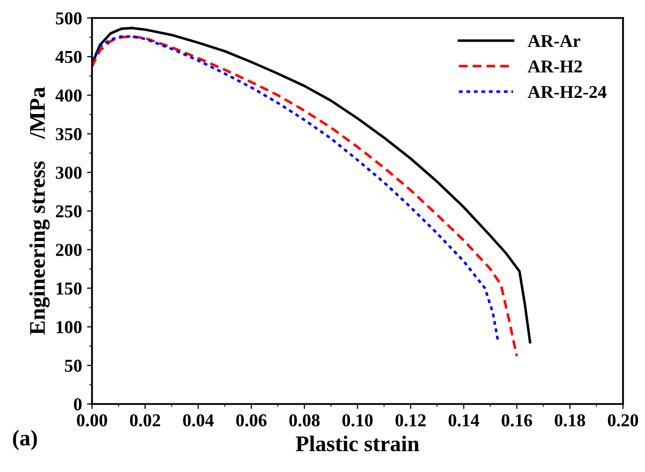  What do you see at coordinates (251, 420) in the screenshot?
I see `x-tick-label: 0.06` at bounding box center [251, 420].